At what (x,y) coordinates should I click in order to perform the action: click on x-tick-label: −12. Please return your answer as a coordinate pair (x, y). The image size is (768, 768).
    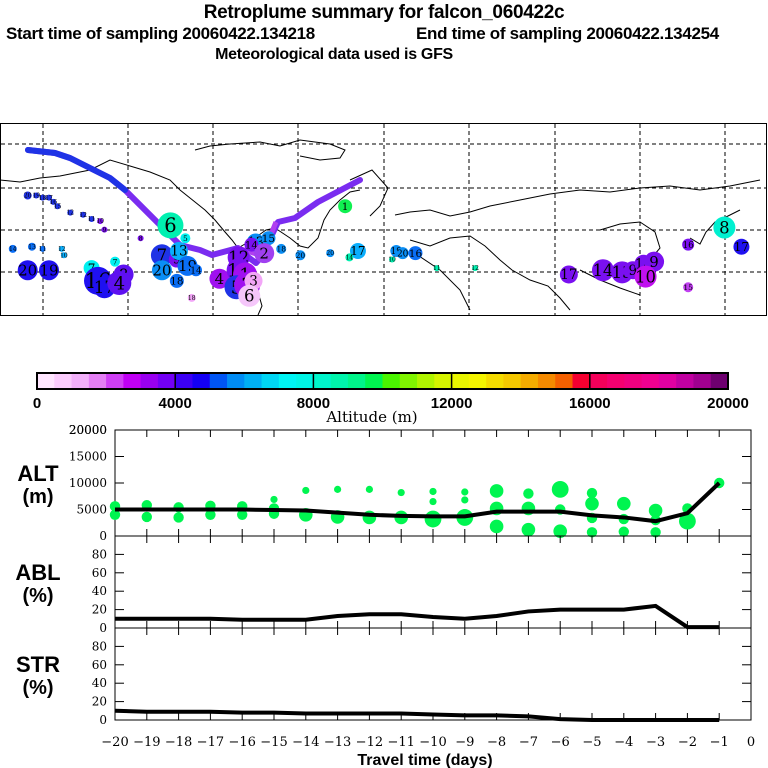
    Looking at the image, I should click on (369, 742).